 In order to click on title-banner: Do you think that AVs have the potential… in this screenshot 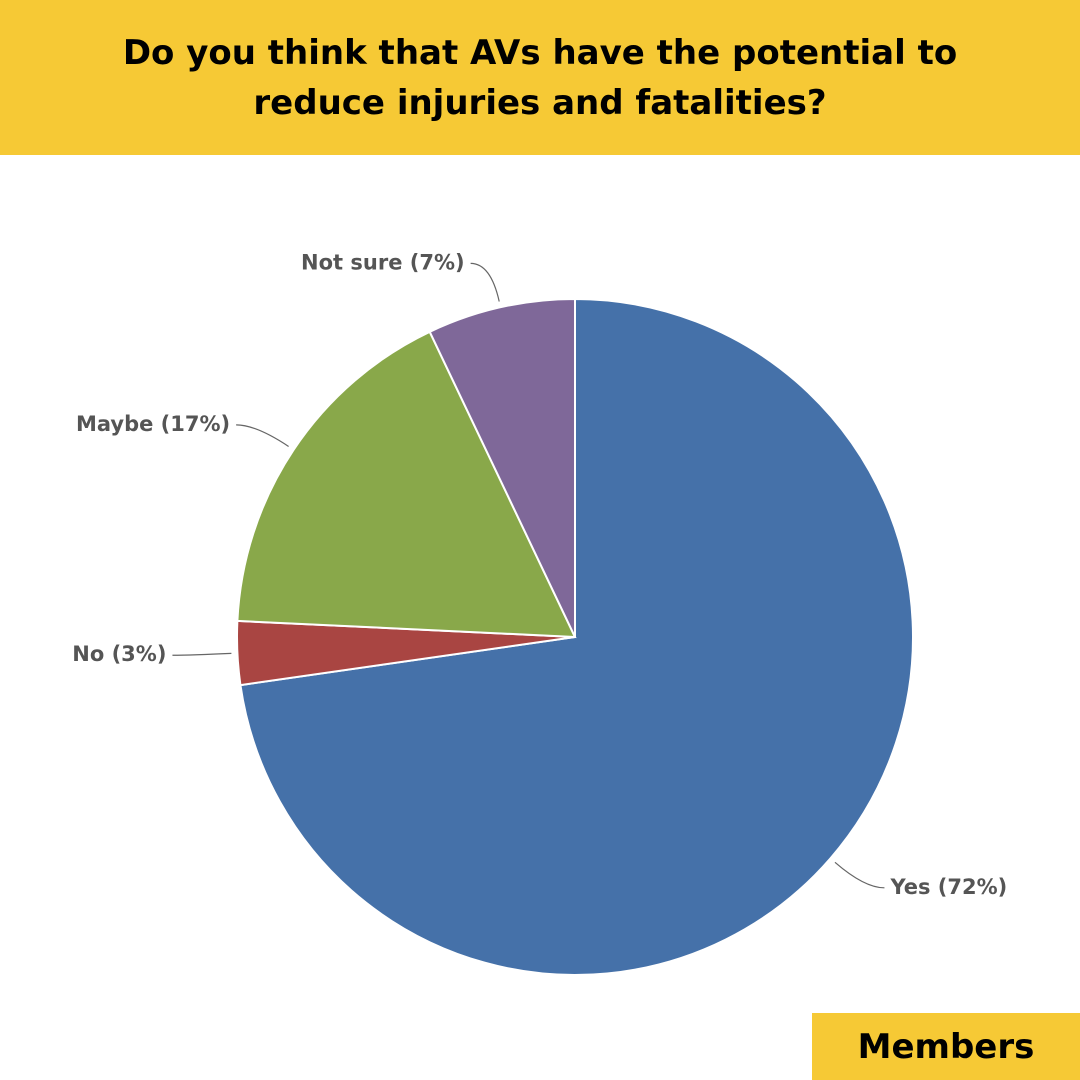, I will do `click(540, 77)`.